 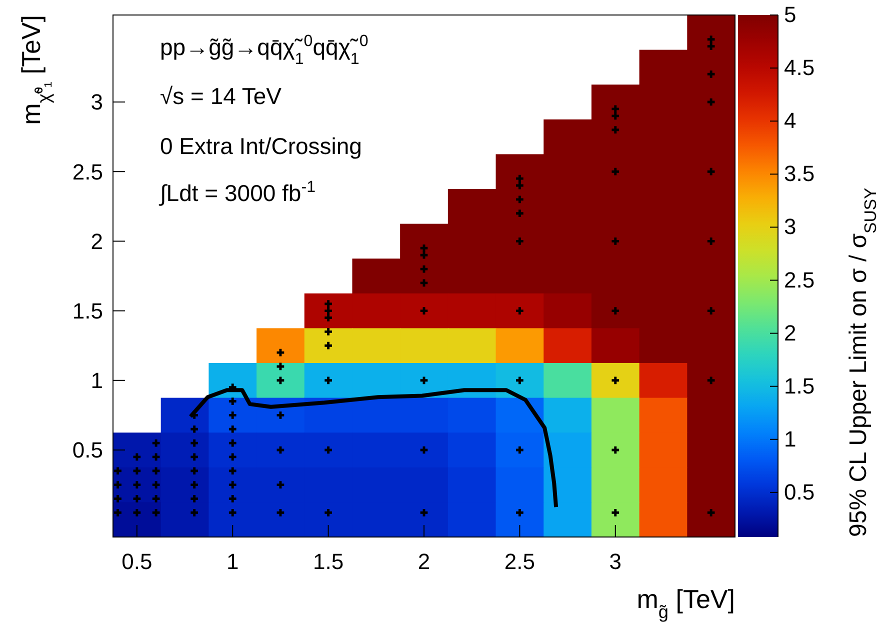 I want to click on x-tick-label: 2, so click(x=424, y=561).